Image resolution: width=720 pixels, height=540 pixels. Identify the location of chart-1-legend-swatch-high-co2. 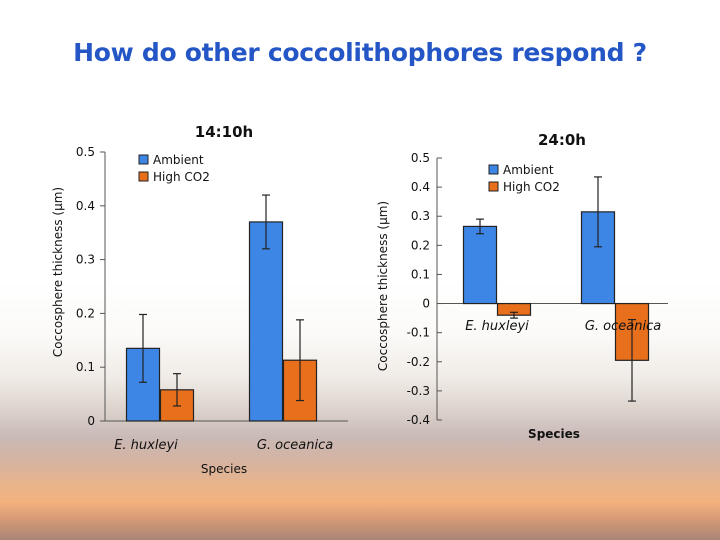
(143, 176).